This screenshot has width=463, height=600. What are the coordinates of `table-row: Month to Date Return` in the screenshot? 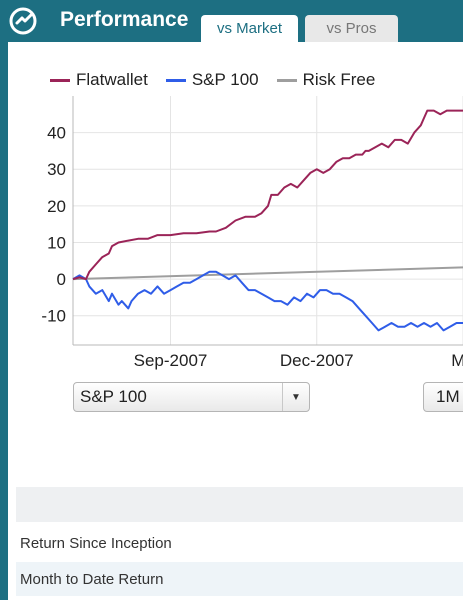 It's located at (239, 579).